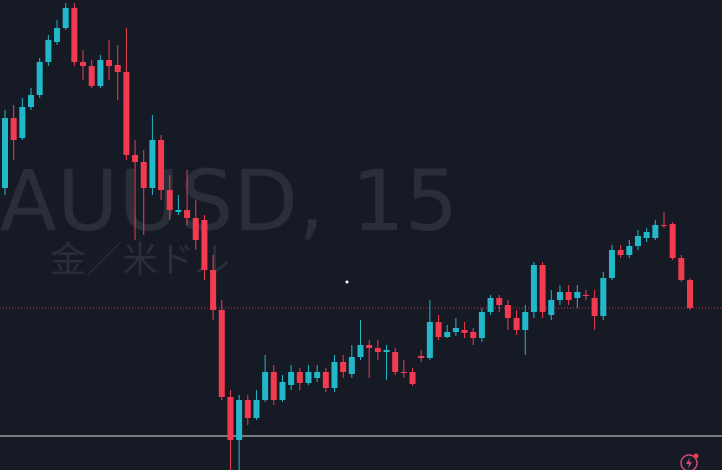 The image size is (722, 470). What do you see at coordinates (689, 461) in the screenshot?
I see `alert-icon` at bounding box center [689, 461].